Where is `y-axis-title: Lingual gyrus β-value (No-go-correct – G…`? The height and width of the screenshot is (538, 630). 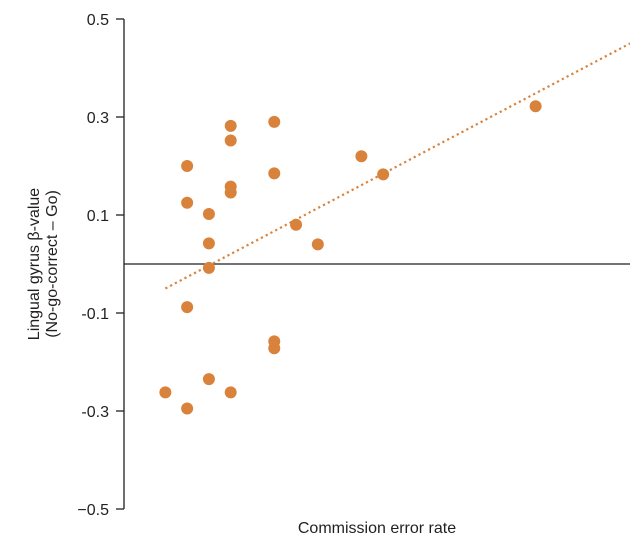
y-axis-title: Lingual gyrus β-value (No-go-correct – G… is located at coordinates (43, 264).